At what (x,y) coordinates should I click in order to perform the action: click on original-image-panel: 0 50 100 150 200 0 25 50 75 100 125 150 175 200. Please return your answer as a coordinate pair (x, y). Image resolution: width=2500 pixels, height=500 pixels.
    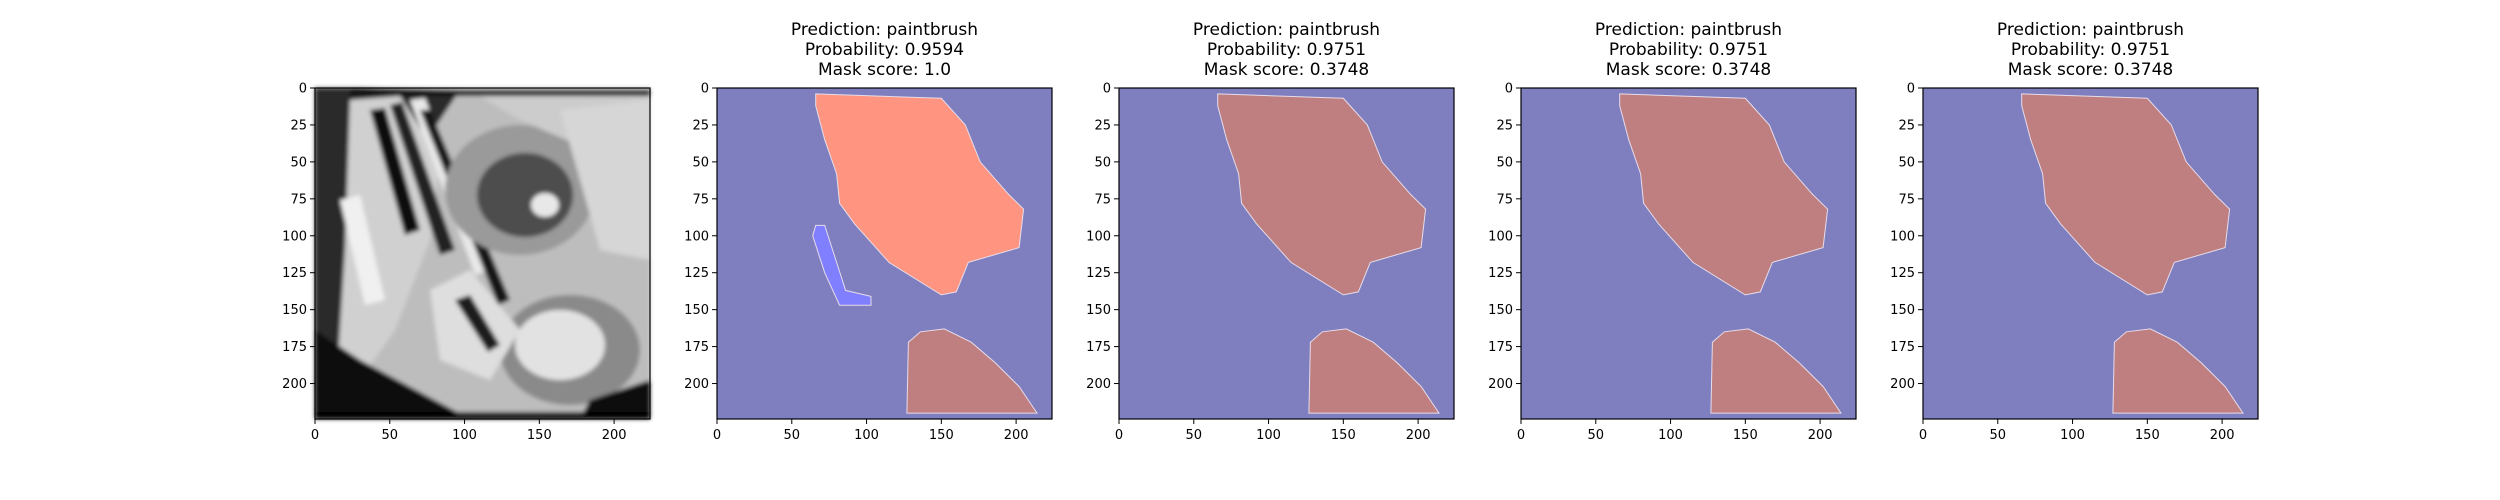
    Looking at the image, I should click on (466, 262).